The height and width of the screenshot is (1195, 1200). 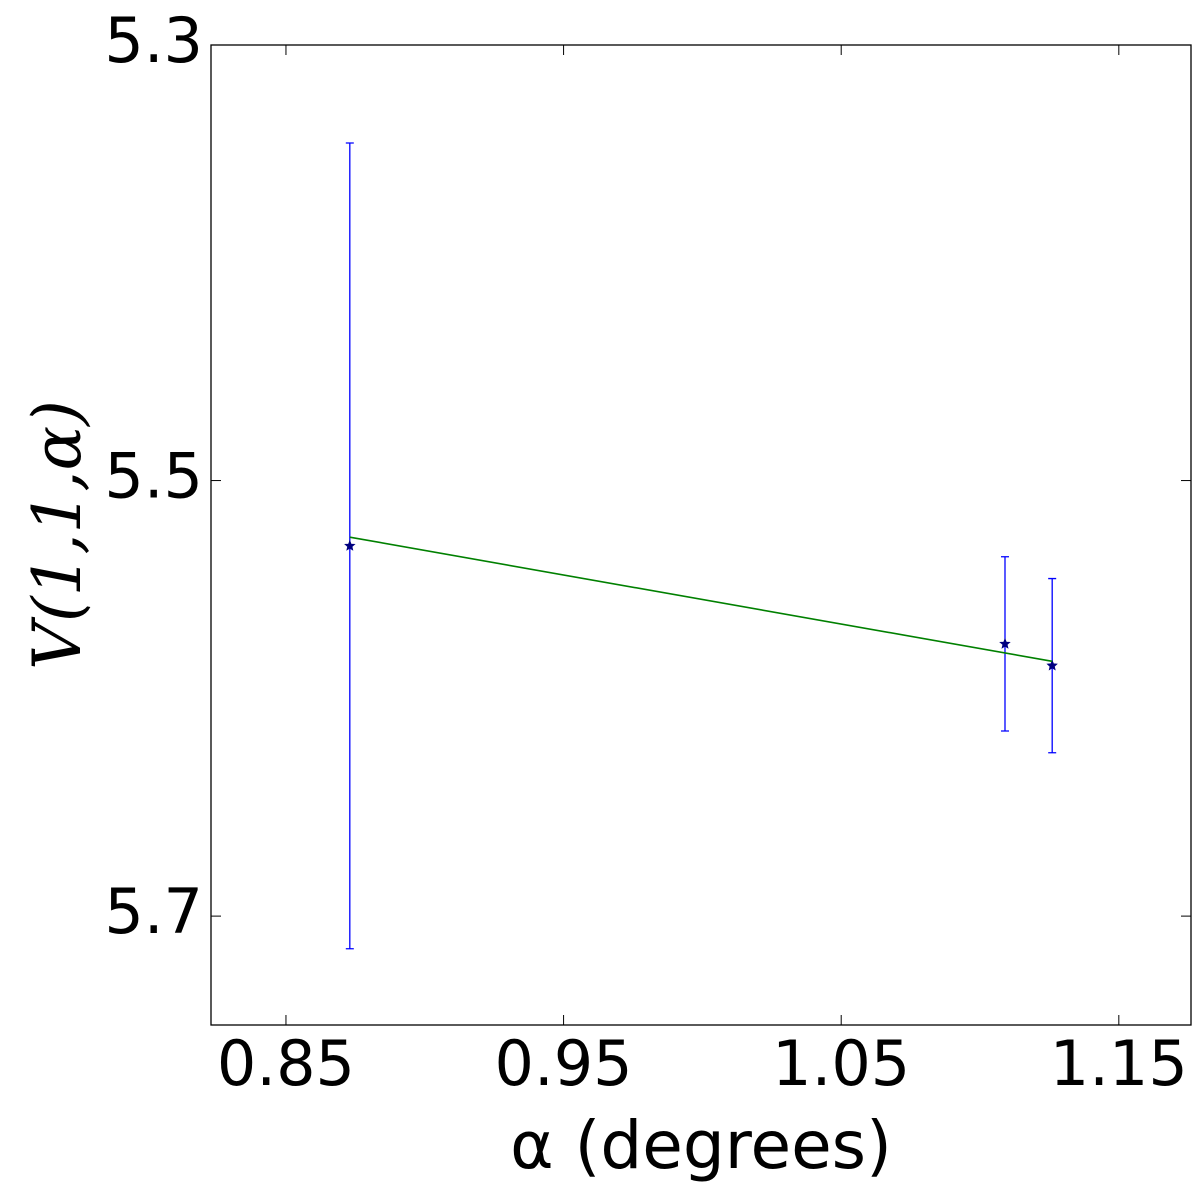 I want to click on y-tick-label: 5.7, so click(x=153, y=911).